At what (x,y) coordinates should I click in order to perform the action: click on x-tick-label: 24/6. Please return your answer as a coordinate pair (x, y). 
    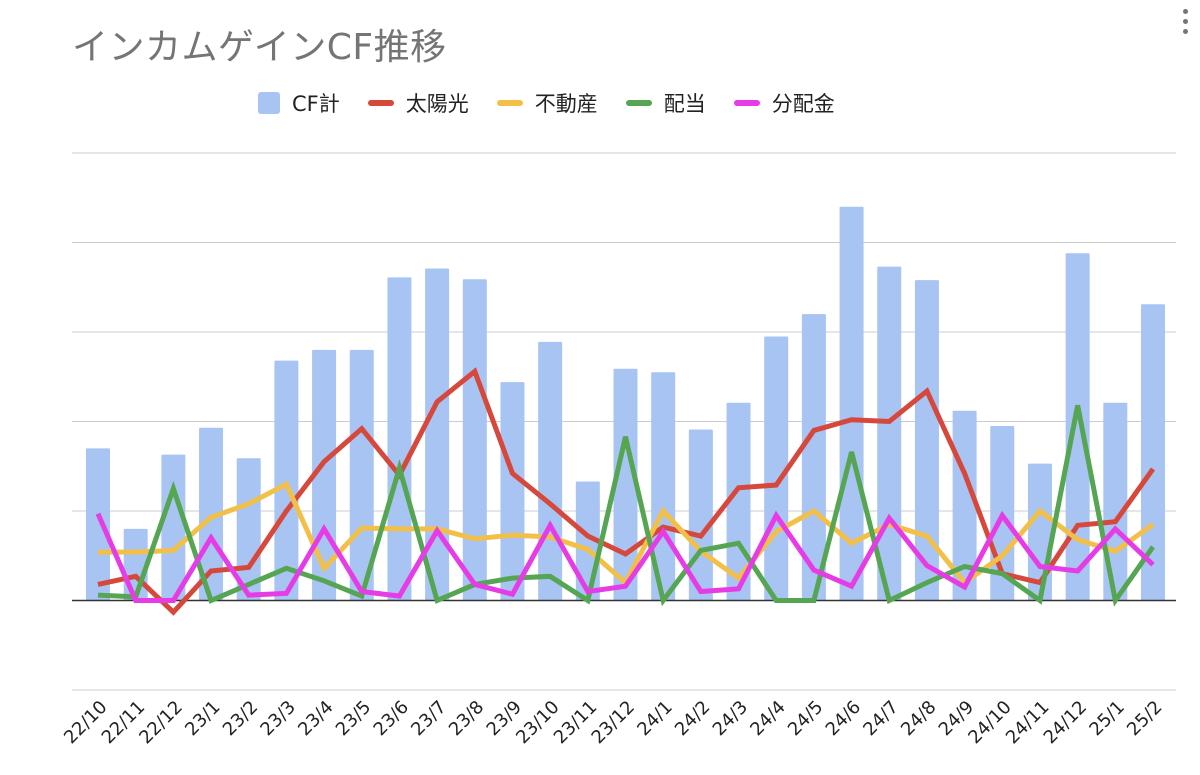
    Looking at the image, I should click on (843, 718).